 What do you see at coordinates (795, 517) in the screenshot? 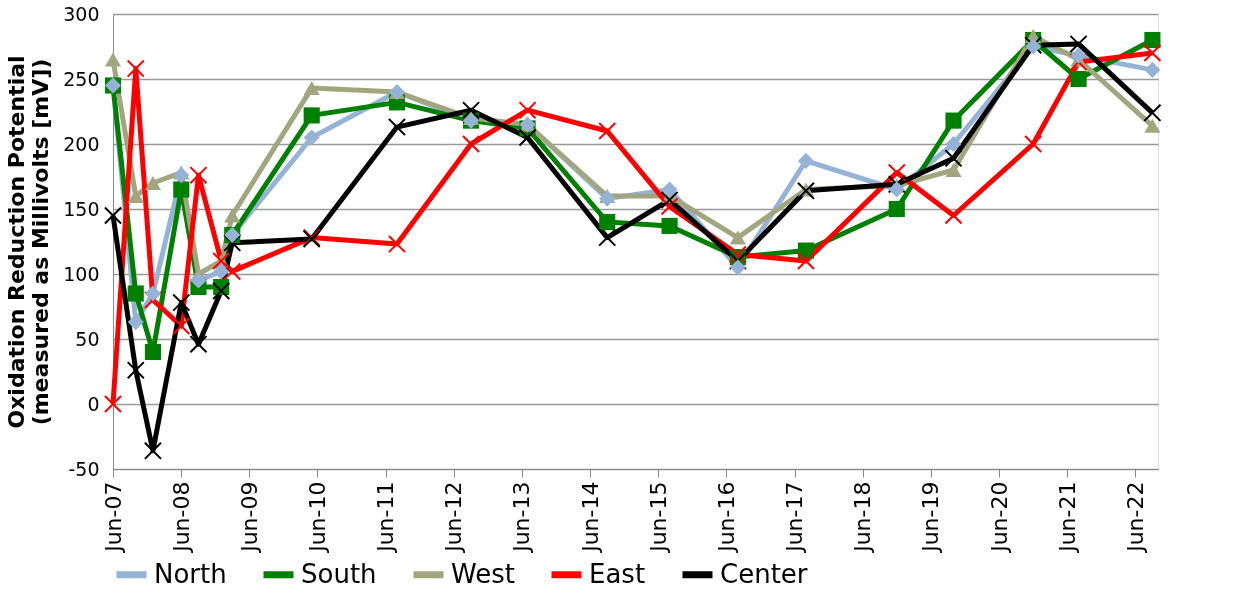
I see `x-tick-label: Jun-17` at bounding box center [795, 517].